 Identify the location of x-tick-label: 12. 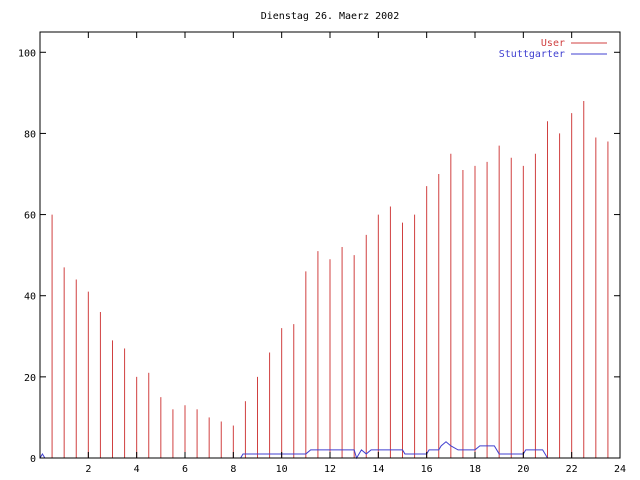
(330, 469).